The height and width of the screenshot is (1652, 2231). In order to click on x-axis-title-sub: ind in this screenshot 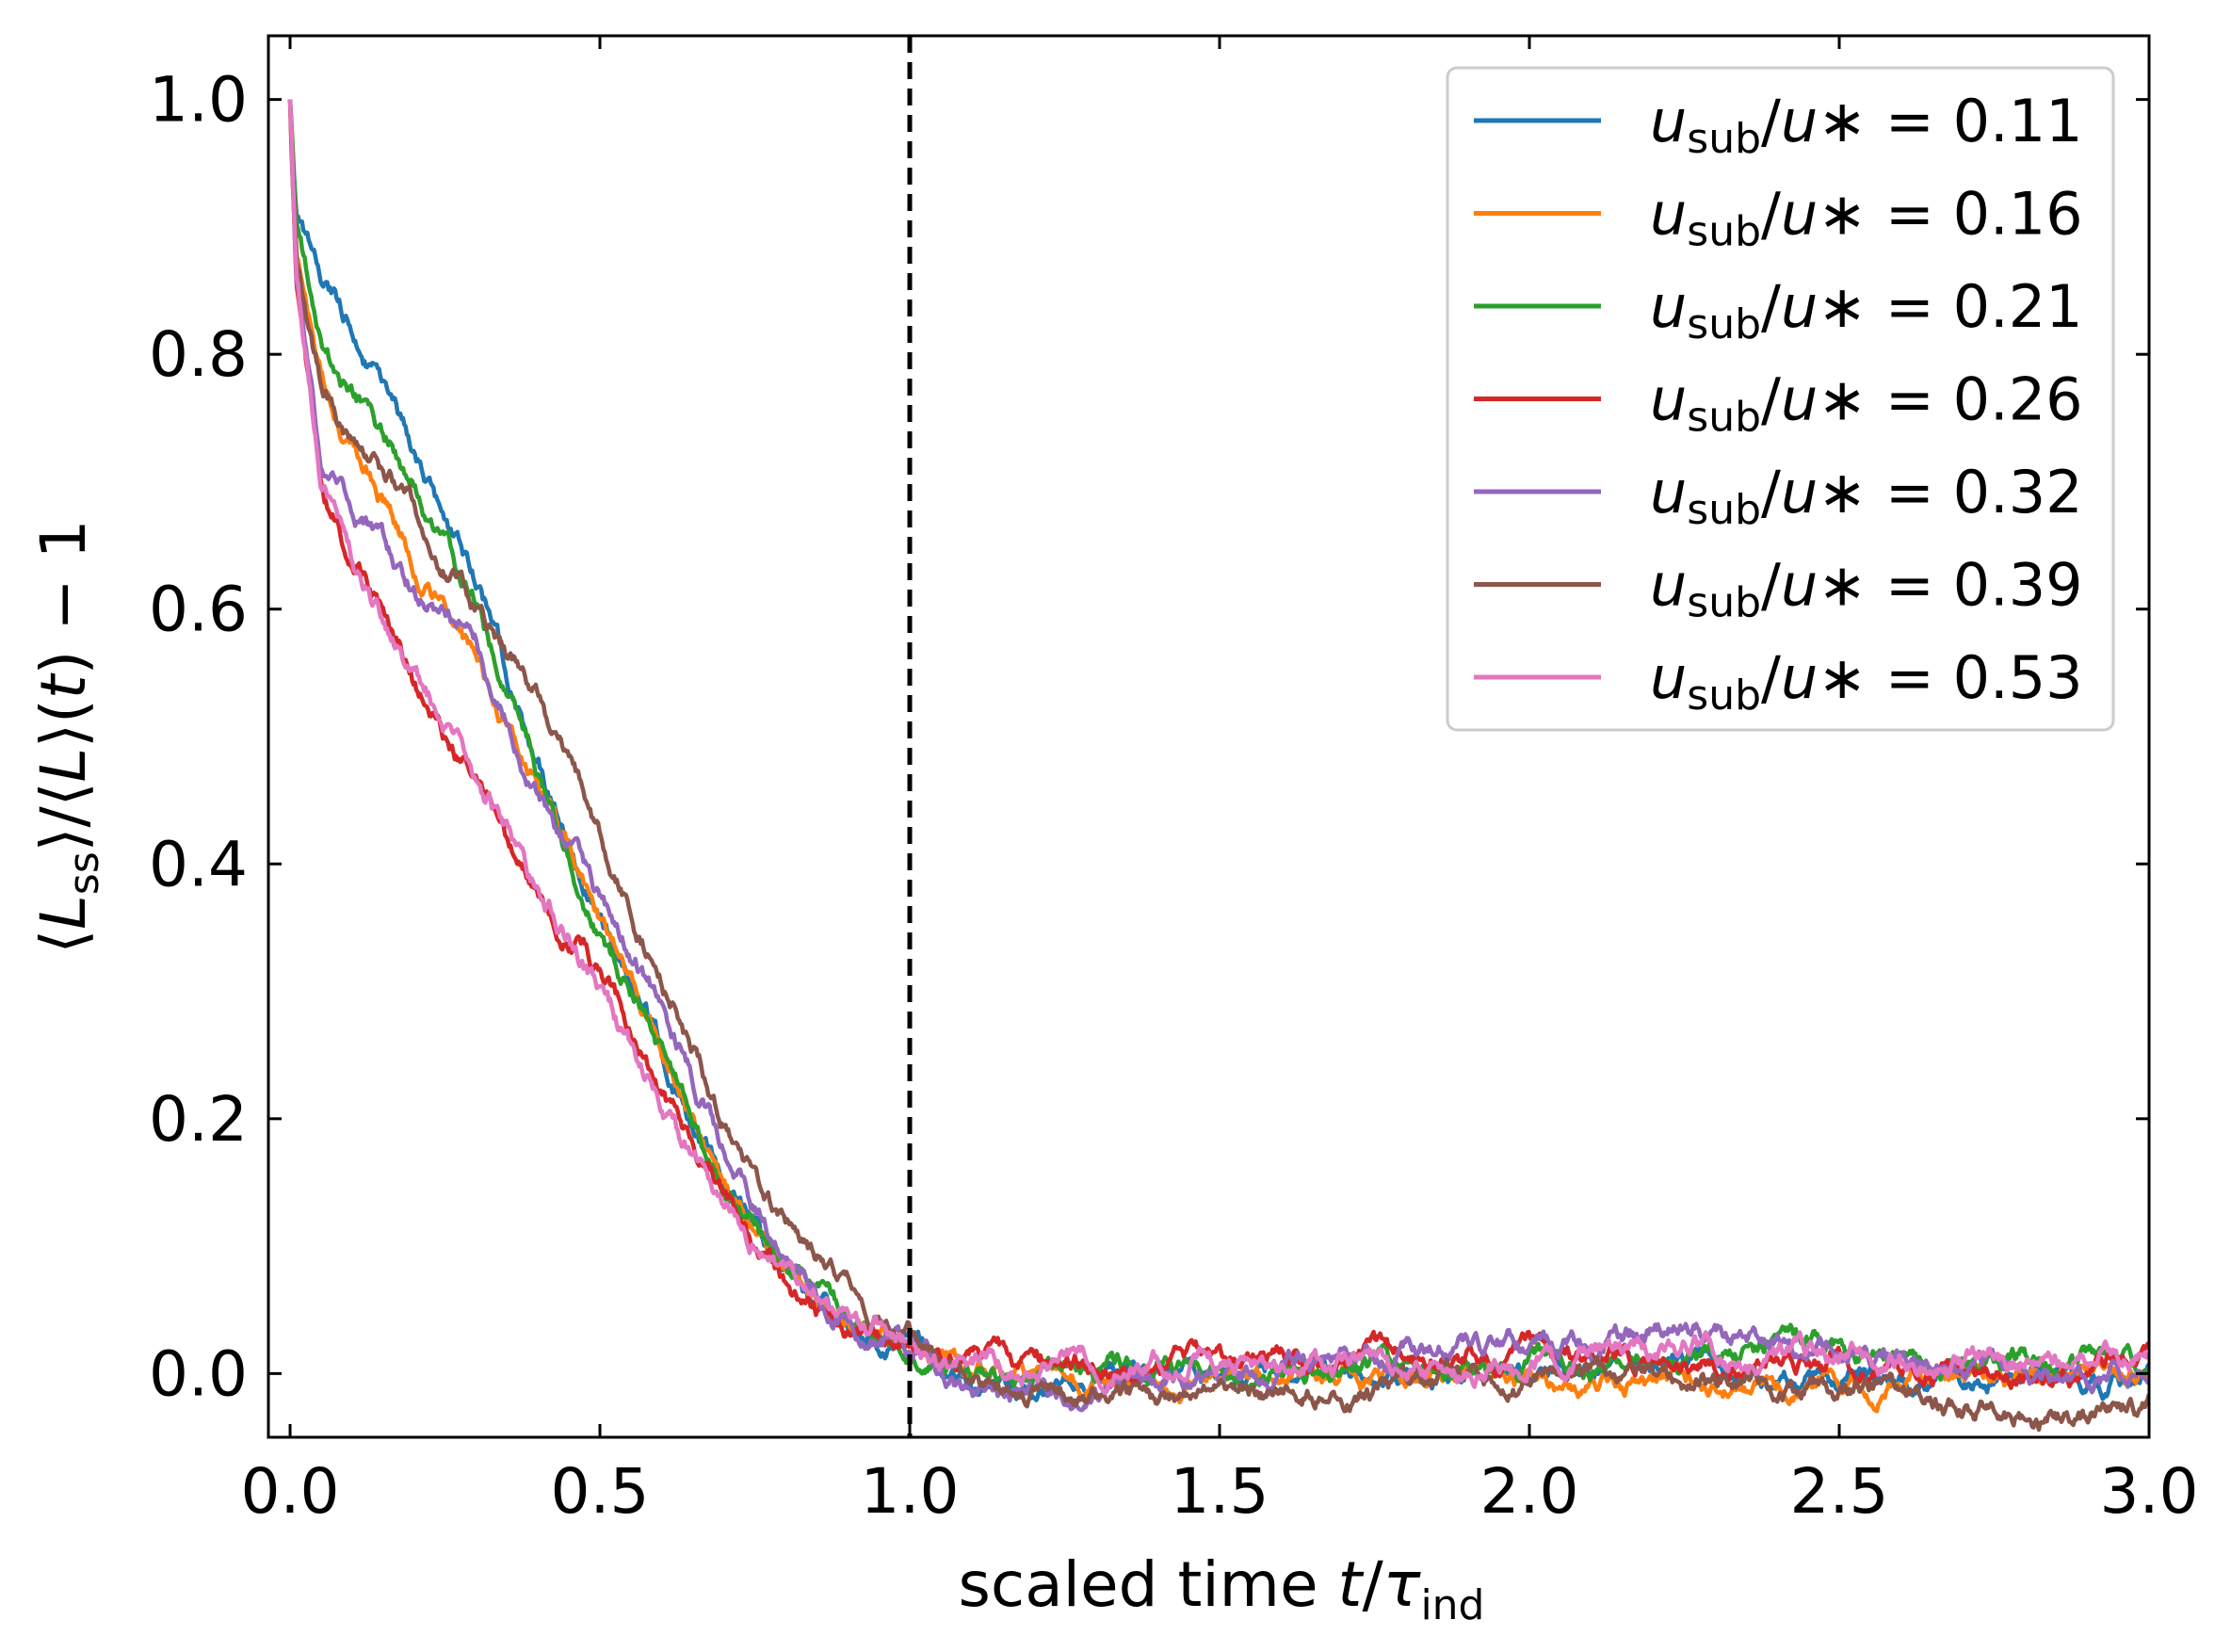, I will do `click(1452, 1605)`.